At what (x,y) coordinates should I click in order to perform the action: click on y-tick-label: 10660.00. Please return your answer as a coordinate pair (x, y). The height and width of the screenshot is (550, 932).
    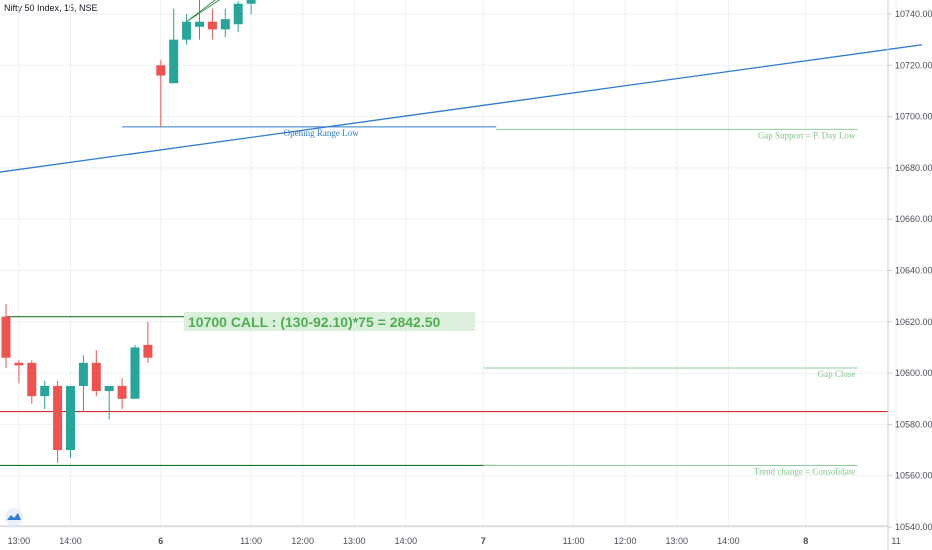
    Looking at the image, I should click on (913, 219).